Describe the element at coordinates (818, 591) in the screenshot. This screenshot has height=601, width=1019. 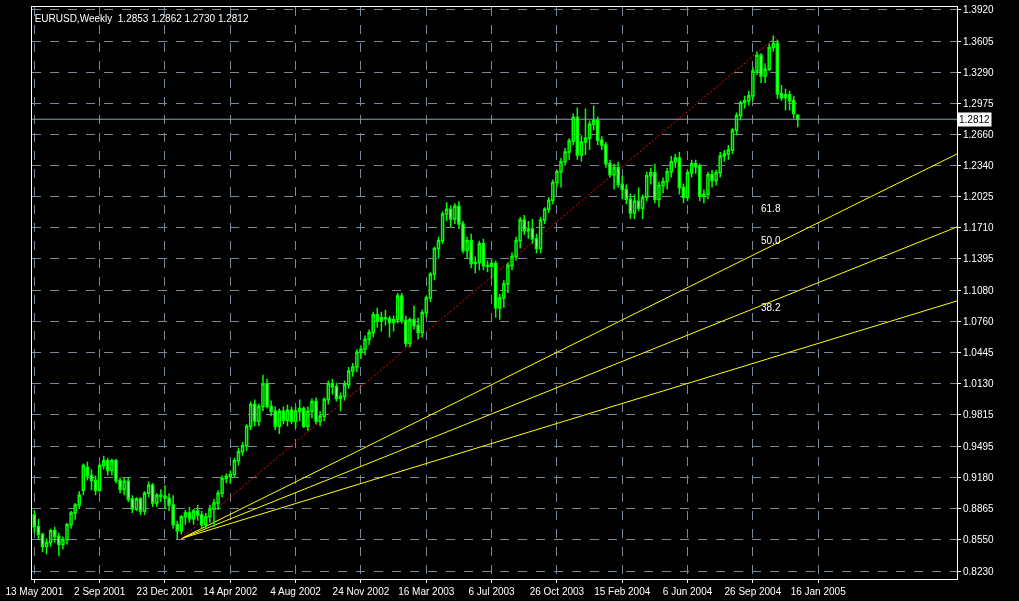
I see `x-tick-label: 16 Jan 2005` at that location.